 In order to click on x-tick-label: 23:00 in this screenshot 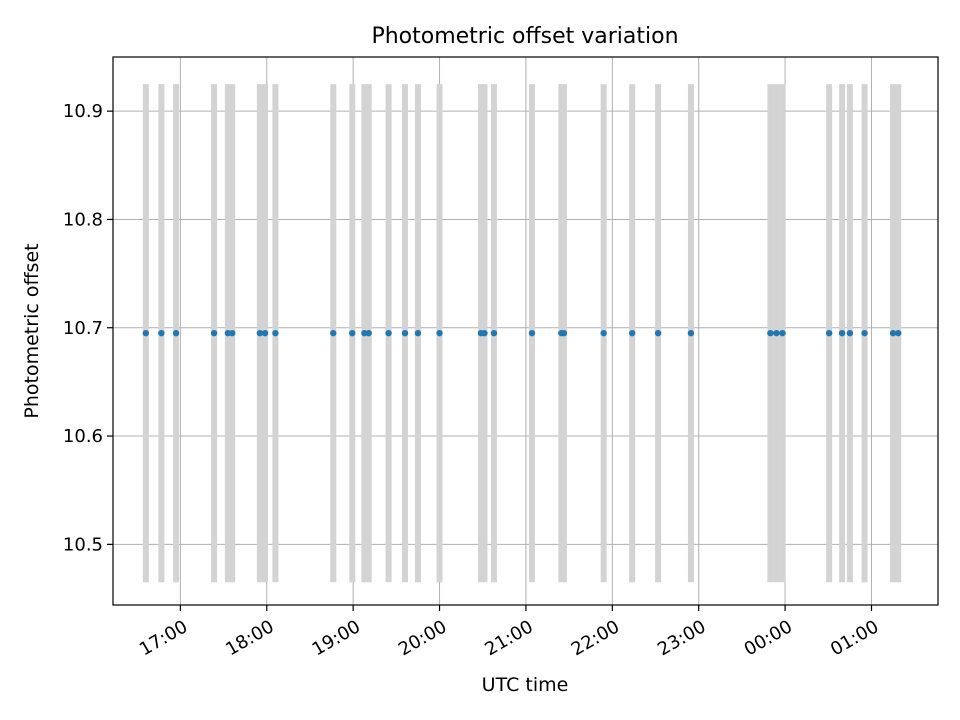, I will do `click(681, 638)`.